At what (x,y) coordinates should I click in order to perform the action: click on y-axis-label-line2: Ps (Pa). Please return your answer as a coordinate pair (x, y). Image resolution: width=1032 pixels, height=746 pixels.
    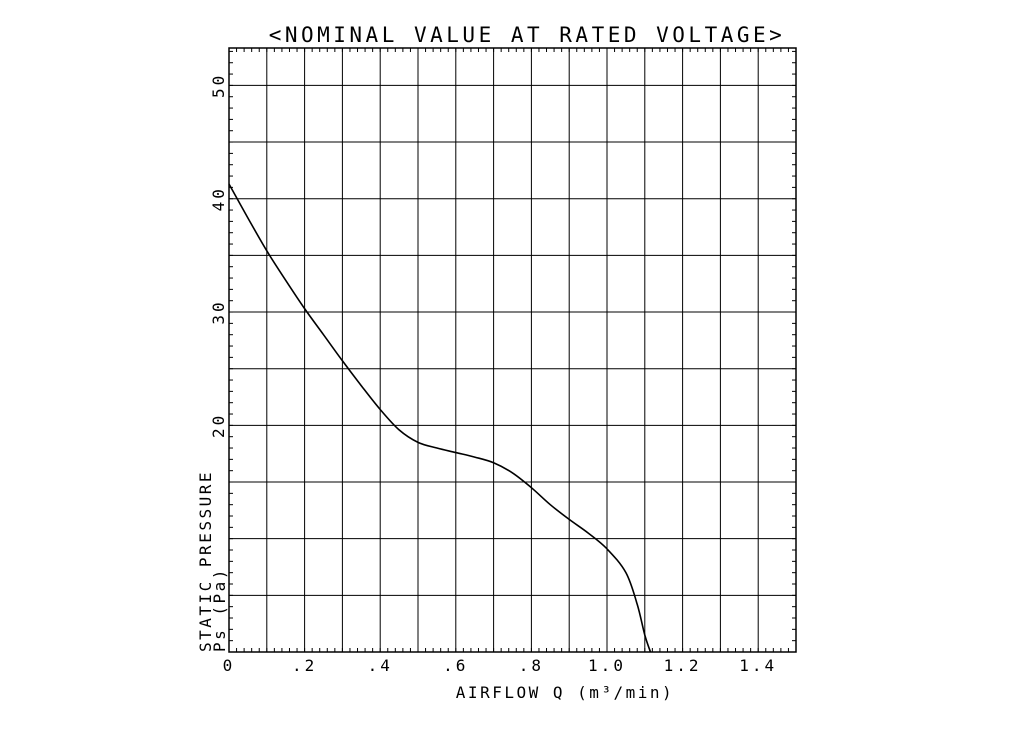
    Looking at the image, I should click on (219, 609).